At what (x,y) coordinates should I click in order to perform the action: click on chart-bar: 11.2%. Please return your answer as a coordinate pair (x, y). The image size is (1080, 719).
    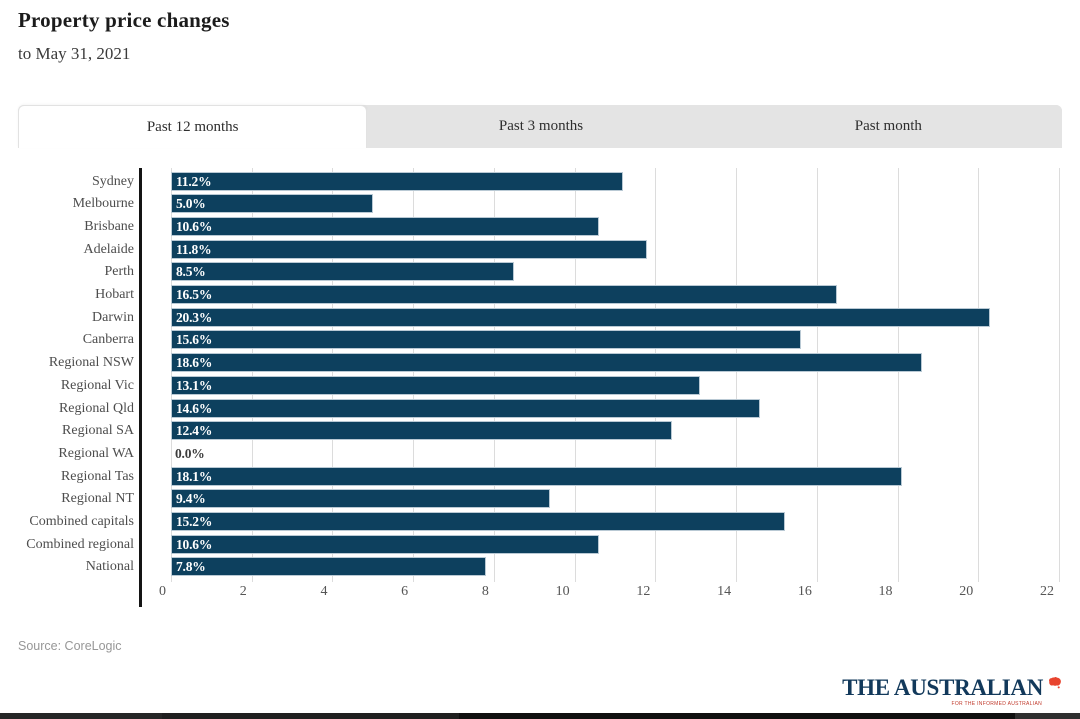
    Looking at the image, I should click on (397, 181).